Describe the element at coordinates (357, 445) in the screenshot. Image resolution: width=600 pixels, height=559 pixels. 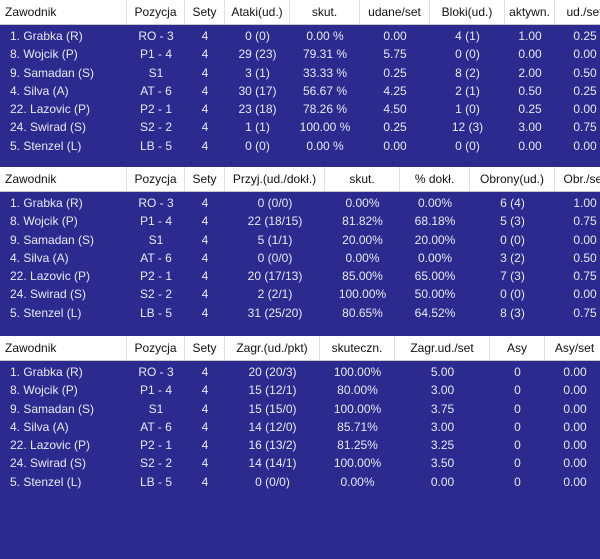
I see `table-cell: 81.25%` at that location.